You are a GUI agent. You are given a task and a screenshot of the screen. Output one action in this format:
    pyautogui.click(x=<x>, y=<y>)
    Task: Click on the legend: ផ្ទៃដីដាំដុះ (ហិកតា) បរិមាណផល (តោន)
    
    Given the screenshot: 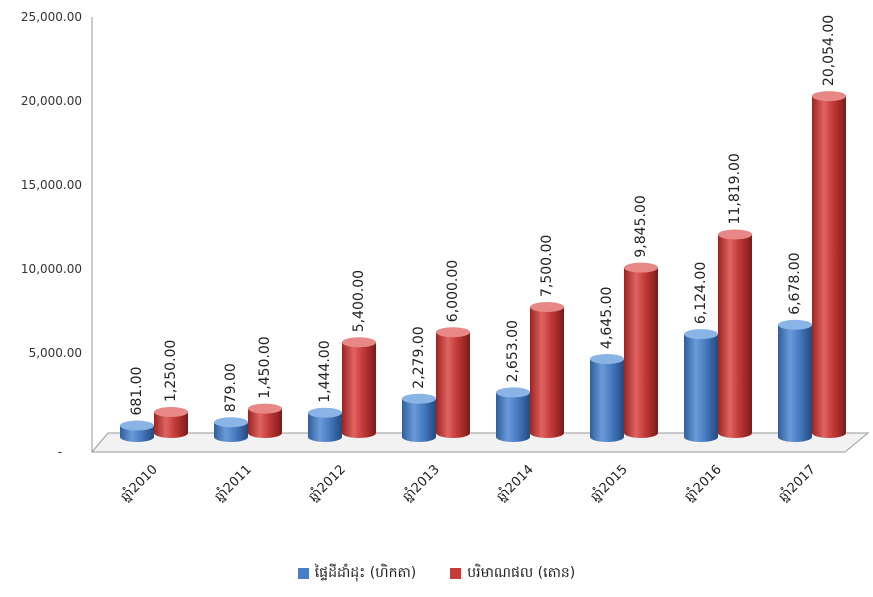 What is the action you would take?
    pyautogui.click(x=436, y=573)
    